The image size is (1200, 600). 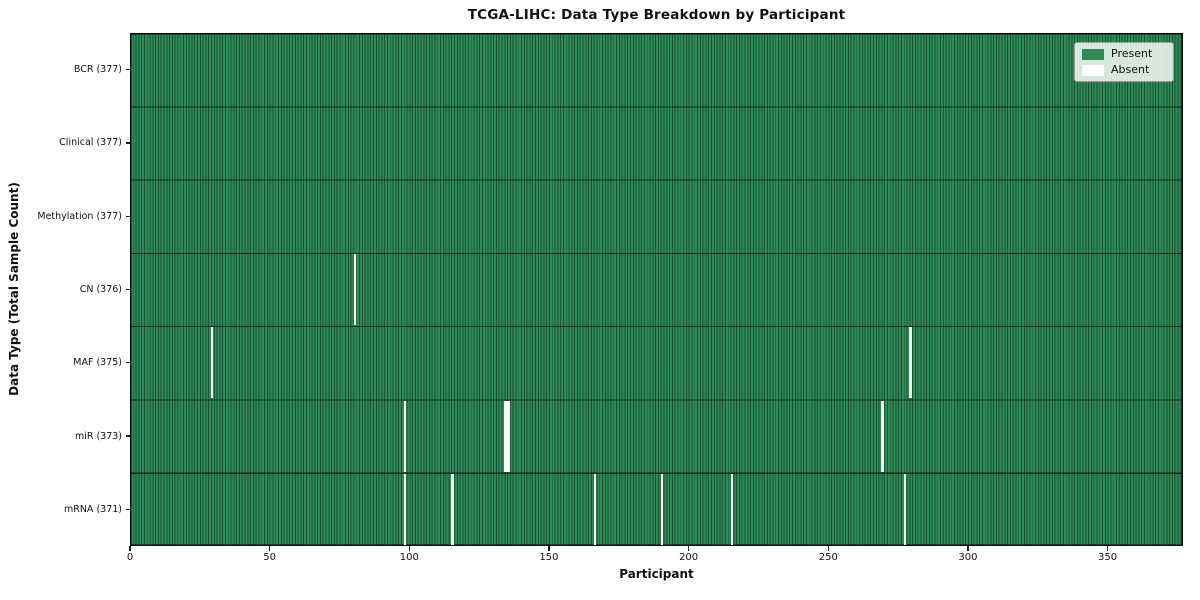 I want to click on x-tick-label: 100, so click(x=409, y=557).